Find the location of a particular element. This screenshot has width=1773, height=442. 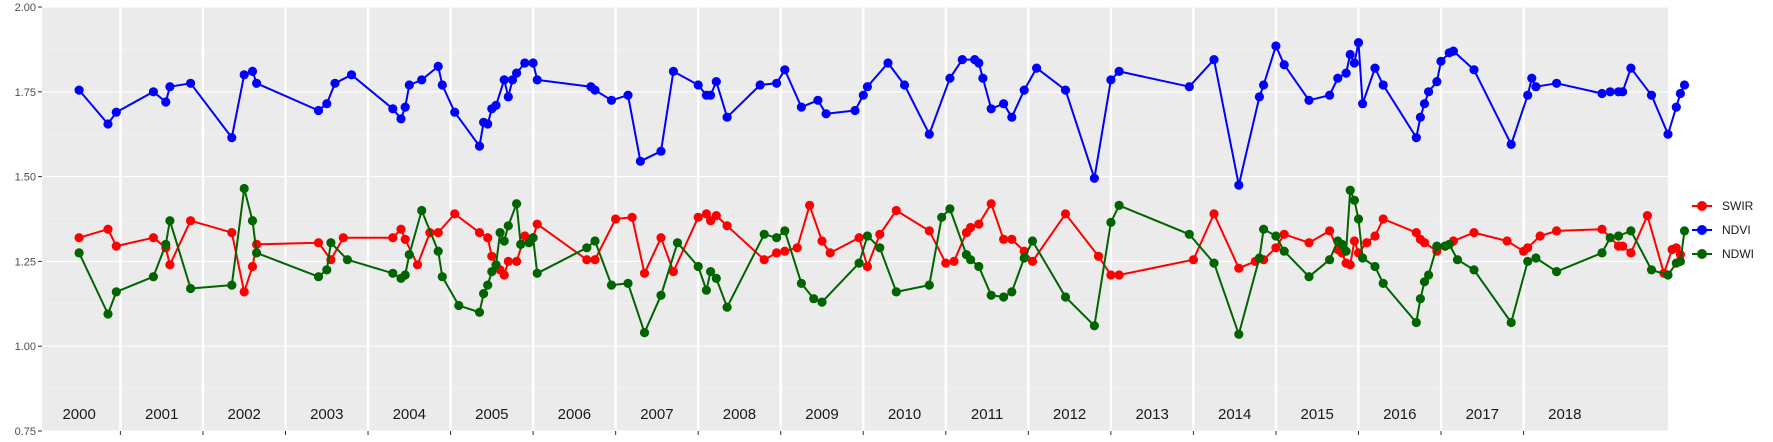

year-label: 2011 is located at coordinates (987, 414).